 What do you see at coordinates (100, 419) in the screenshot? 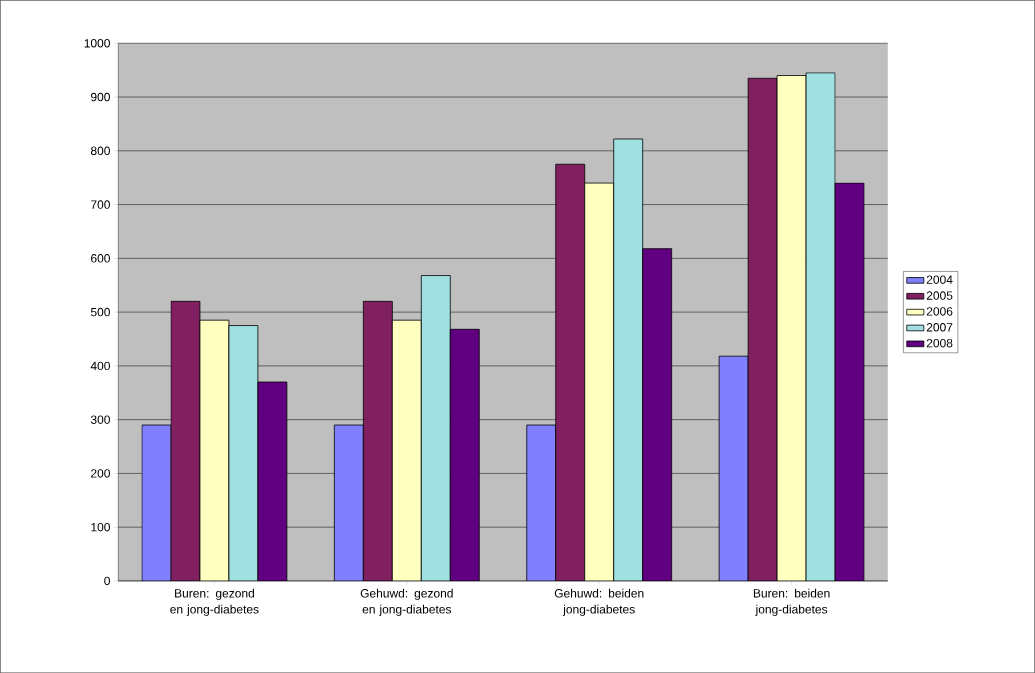
I see `y-tick-label: 300` at bounding box center [100, 419].